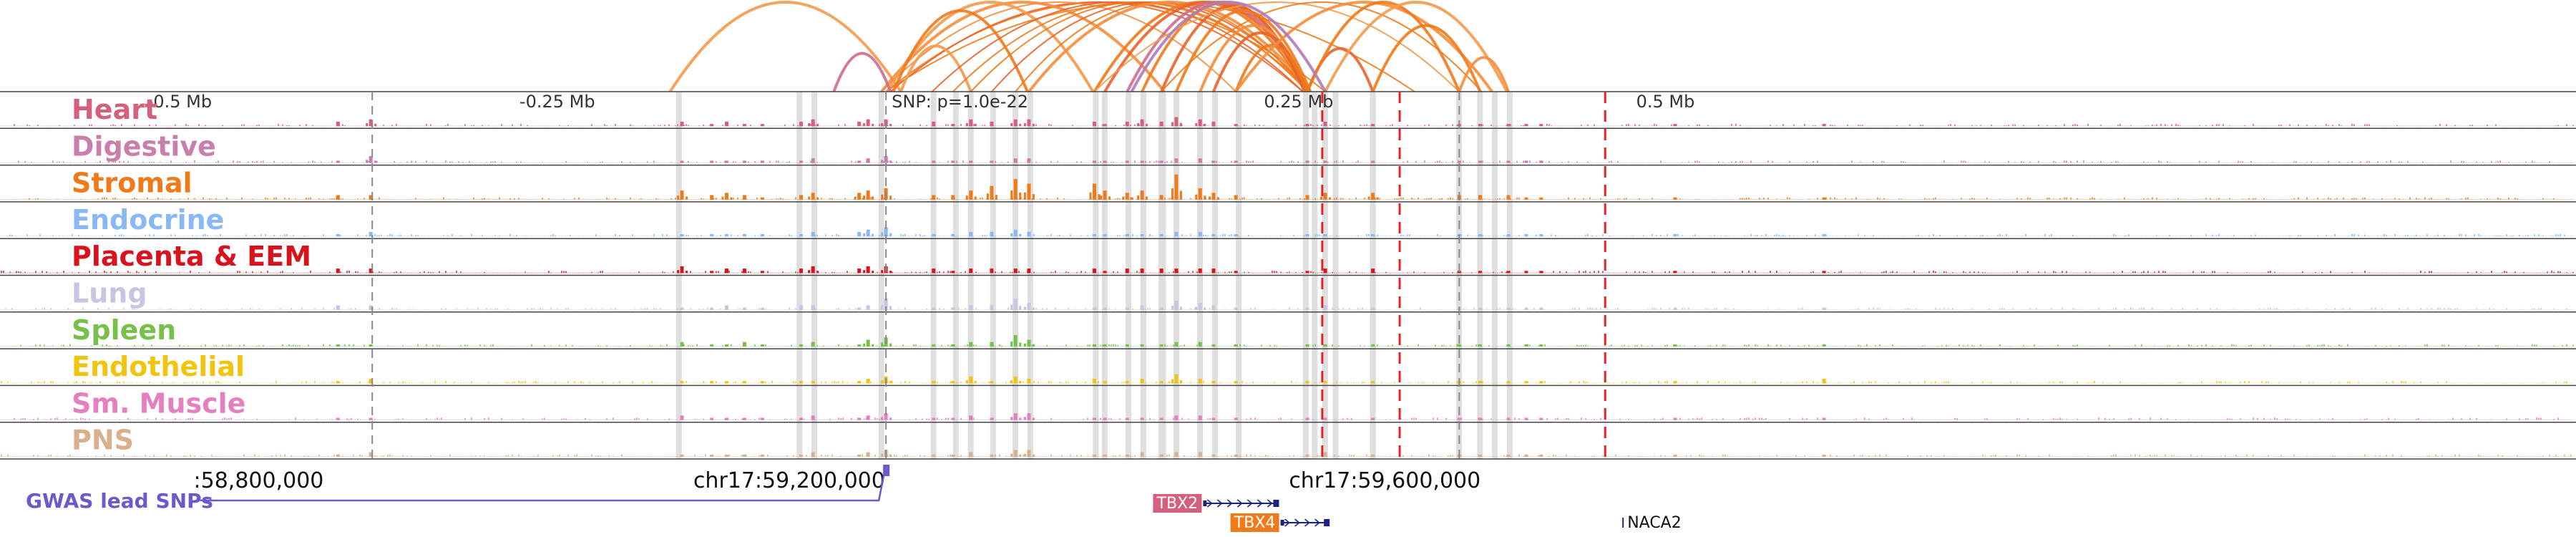 This screenshot has height=537, width=2576. I want to click on track-signal, so click(1287, 345).